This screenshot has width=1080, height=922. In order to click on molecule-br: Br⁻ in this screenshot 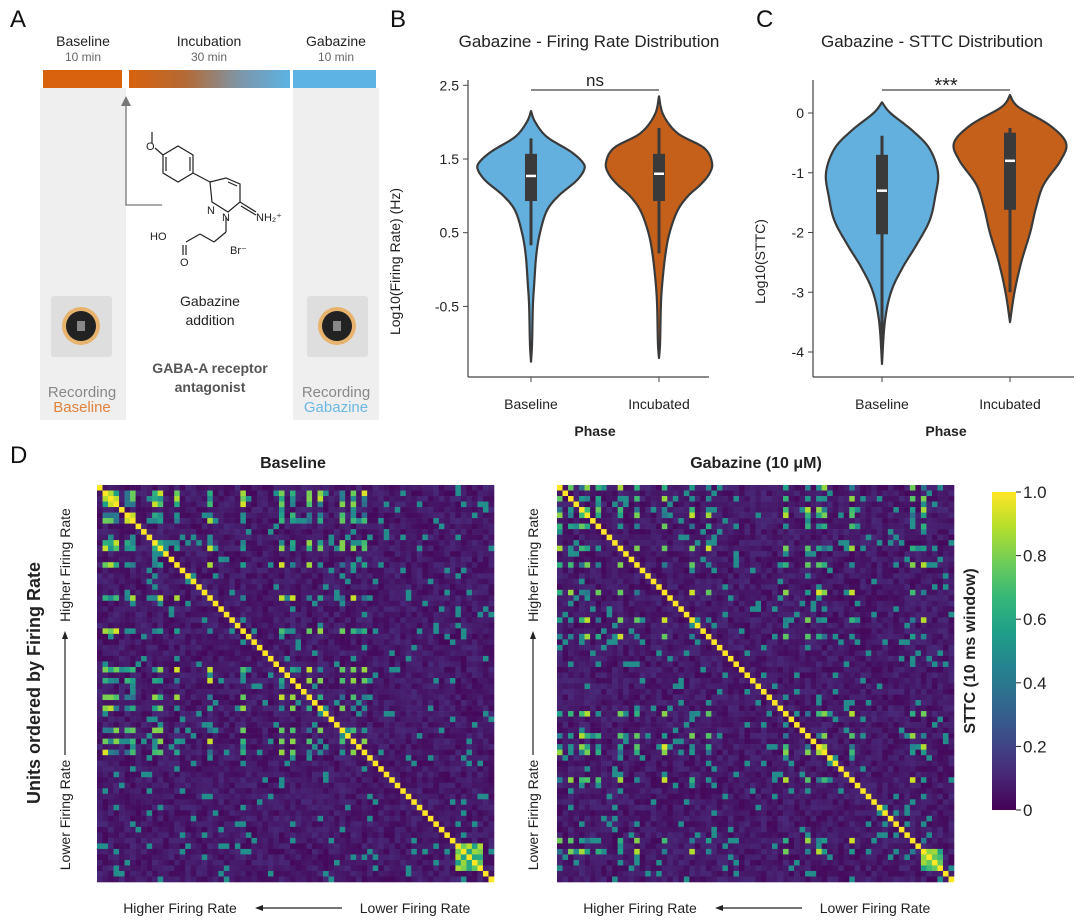, I will do `click(238, 251)`.